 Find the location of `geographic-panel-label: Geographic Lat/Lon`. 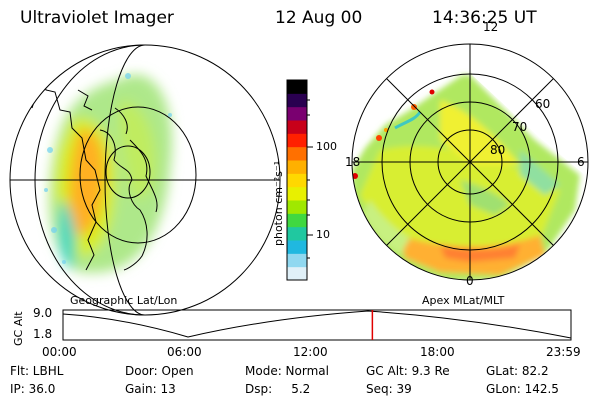

geographic-panel-label: Geographic Lat/Lon is located at coordinates (124, 300).